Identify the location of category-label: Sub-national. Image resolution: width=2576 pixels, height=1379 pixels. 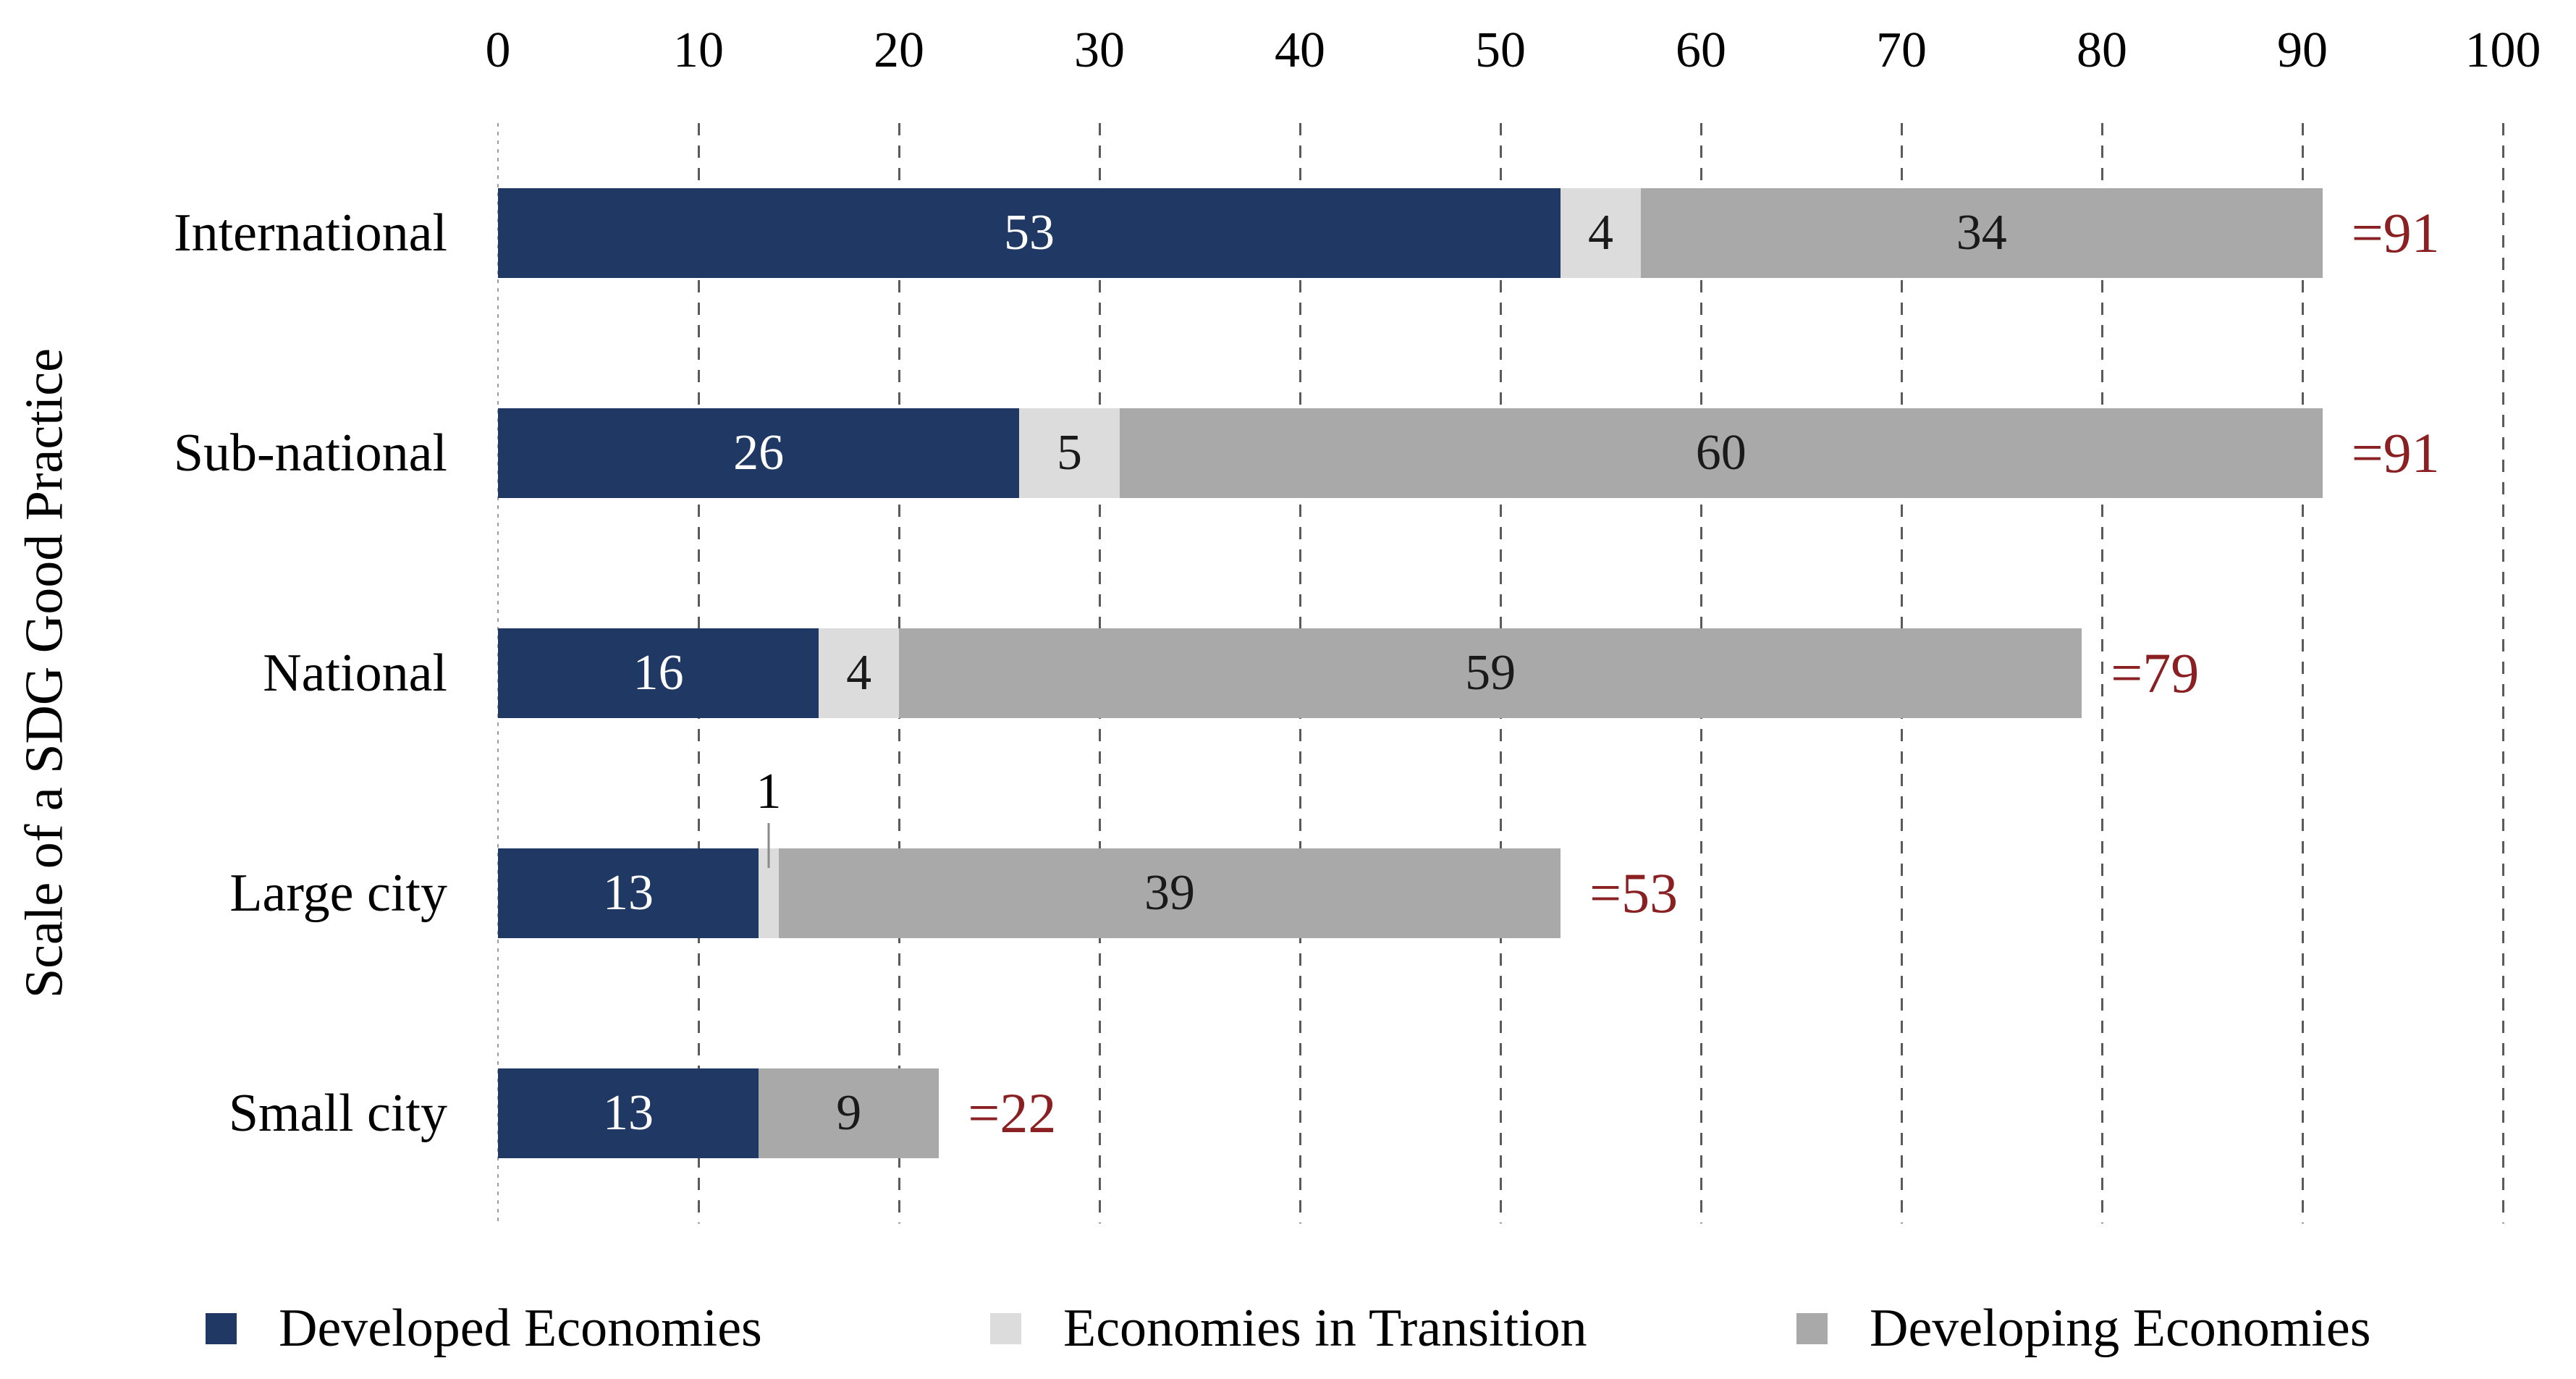
(310, 453).